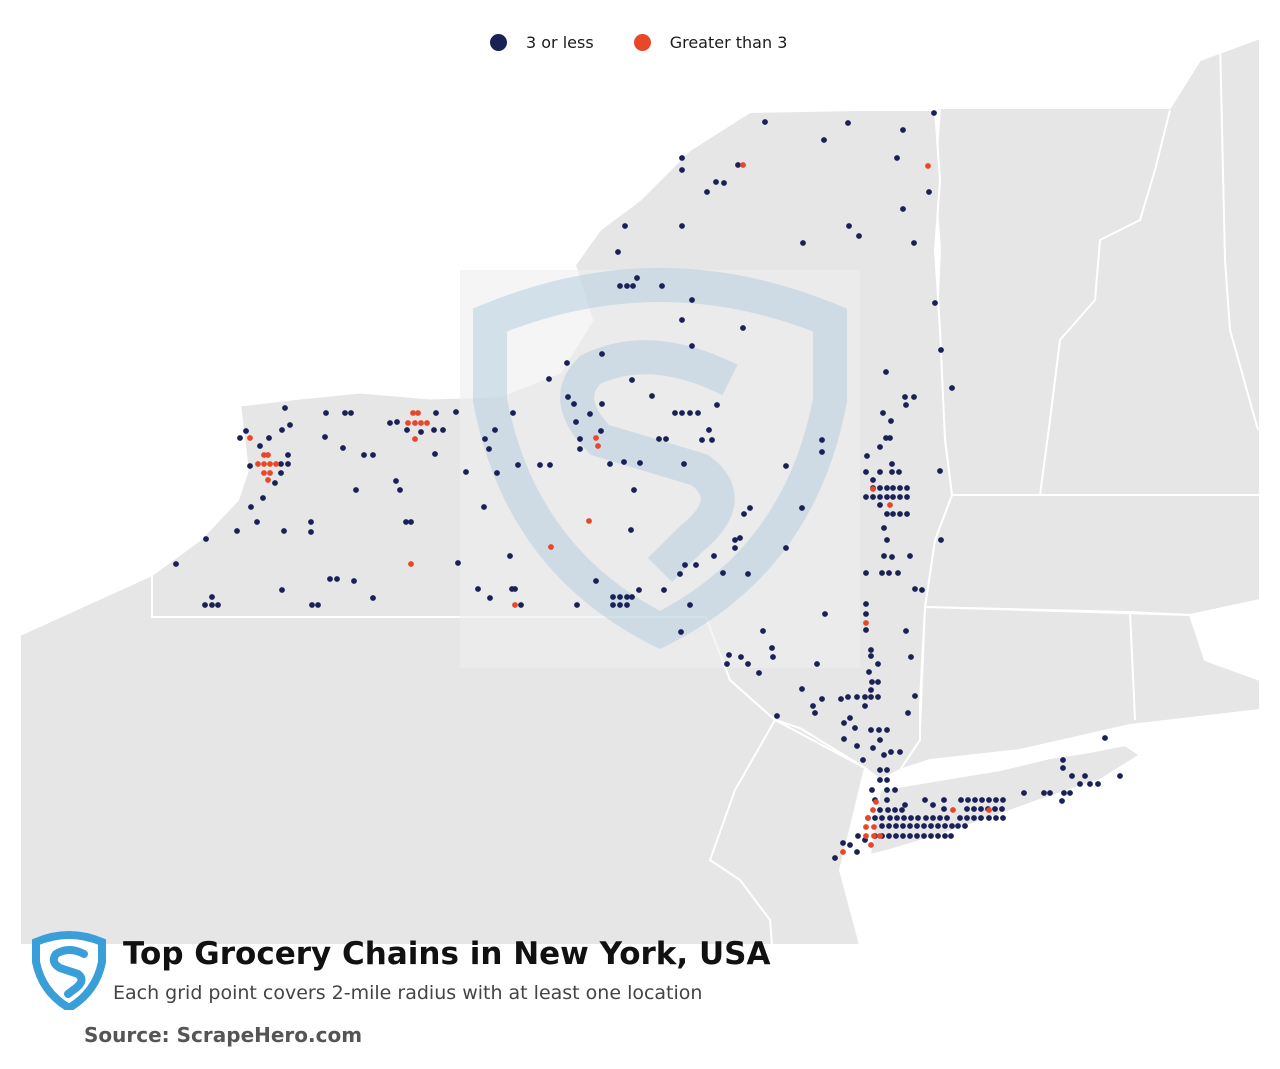  What do you see at coordinates (69, 970) in the screenshot?
I see `scrapehero-logo` at bounding box center [69, 970].